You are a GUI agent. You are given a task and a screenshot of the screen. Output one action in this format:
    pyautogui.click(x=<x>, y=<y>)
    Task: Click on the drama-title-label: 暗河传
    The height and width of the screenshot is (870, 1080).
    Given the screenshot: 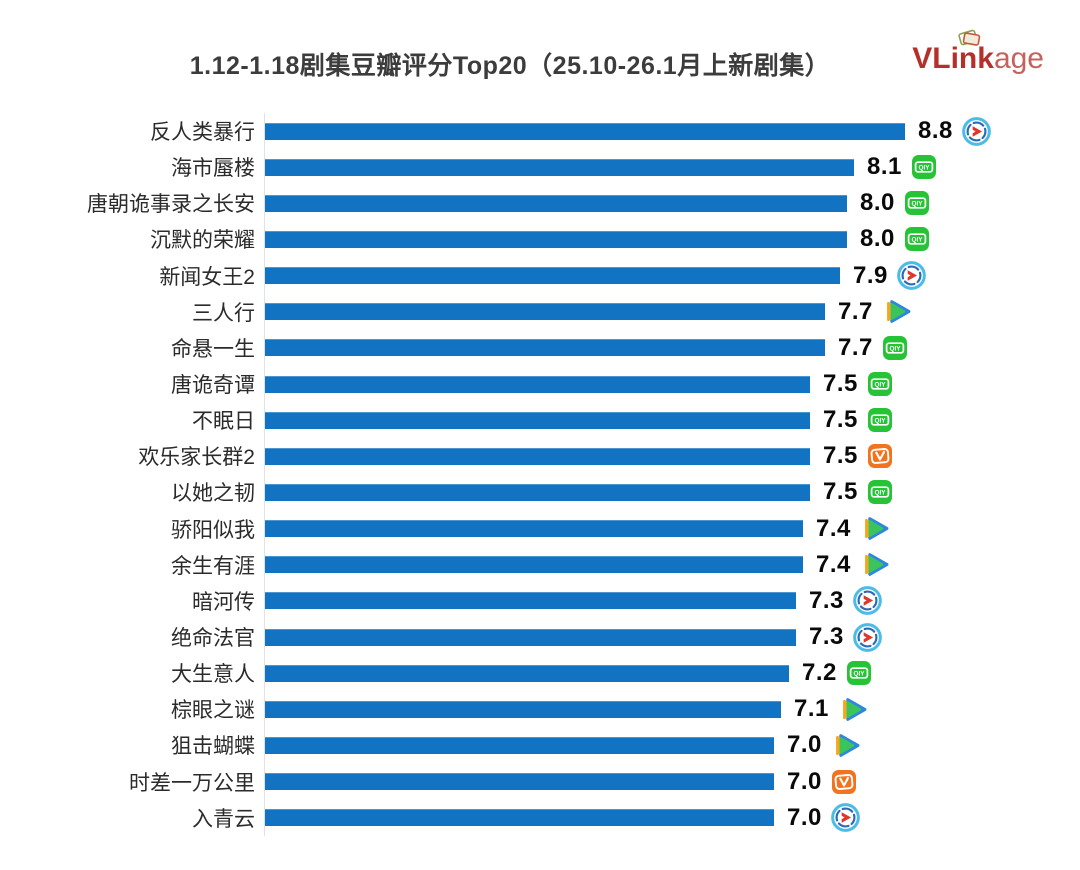 What is the action you would take?
    pyautogui.click(x=223, y=602)
    